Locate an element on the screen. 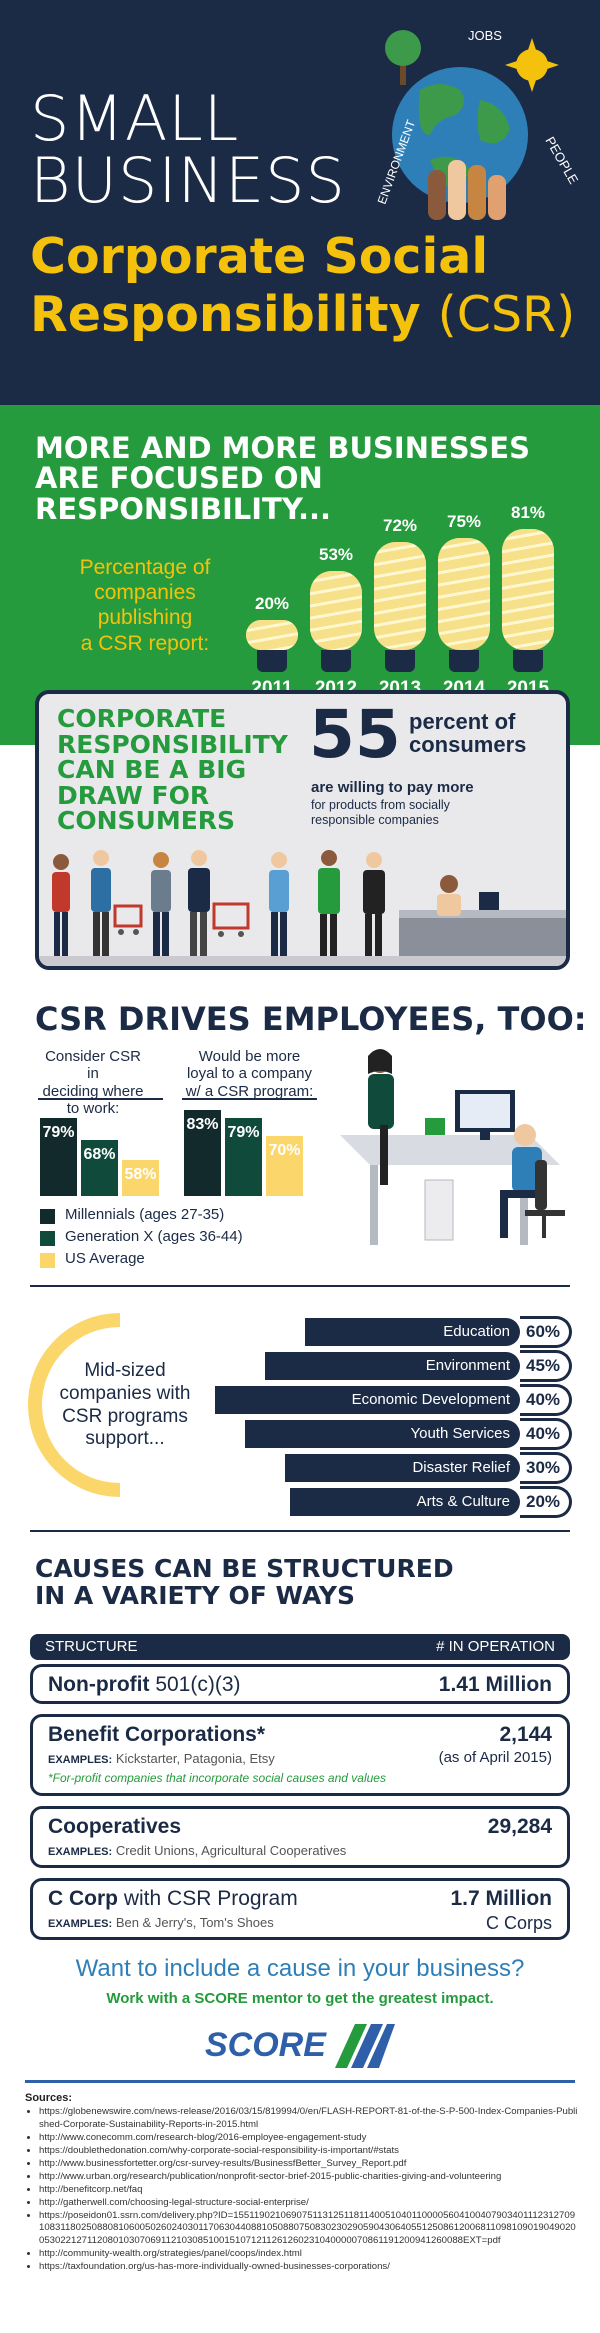  employee-bar: 68% is located at coordinates (99, 1168).